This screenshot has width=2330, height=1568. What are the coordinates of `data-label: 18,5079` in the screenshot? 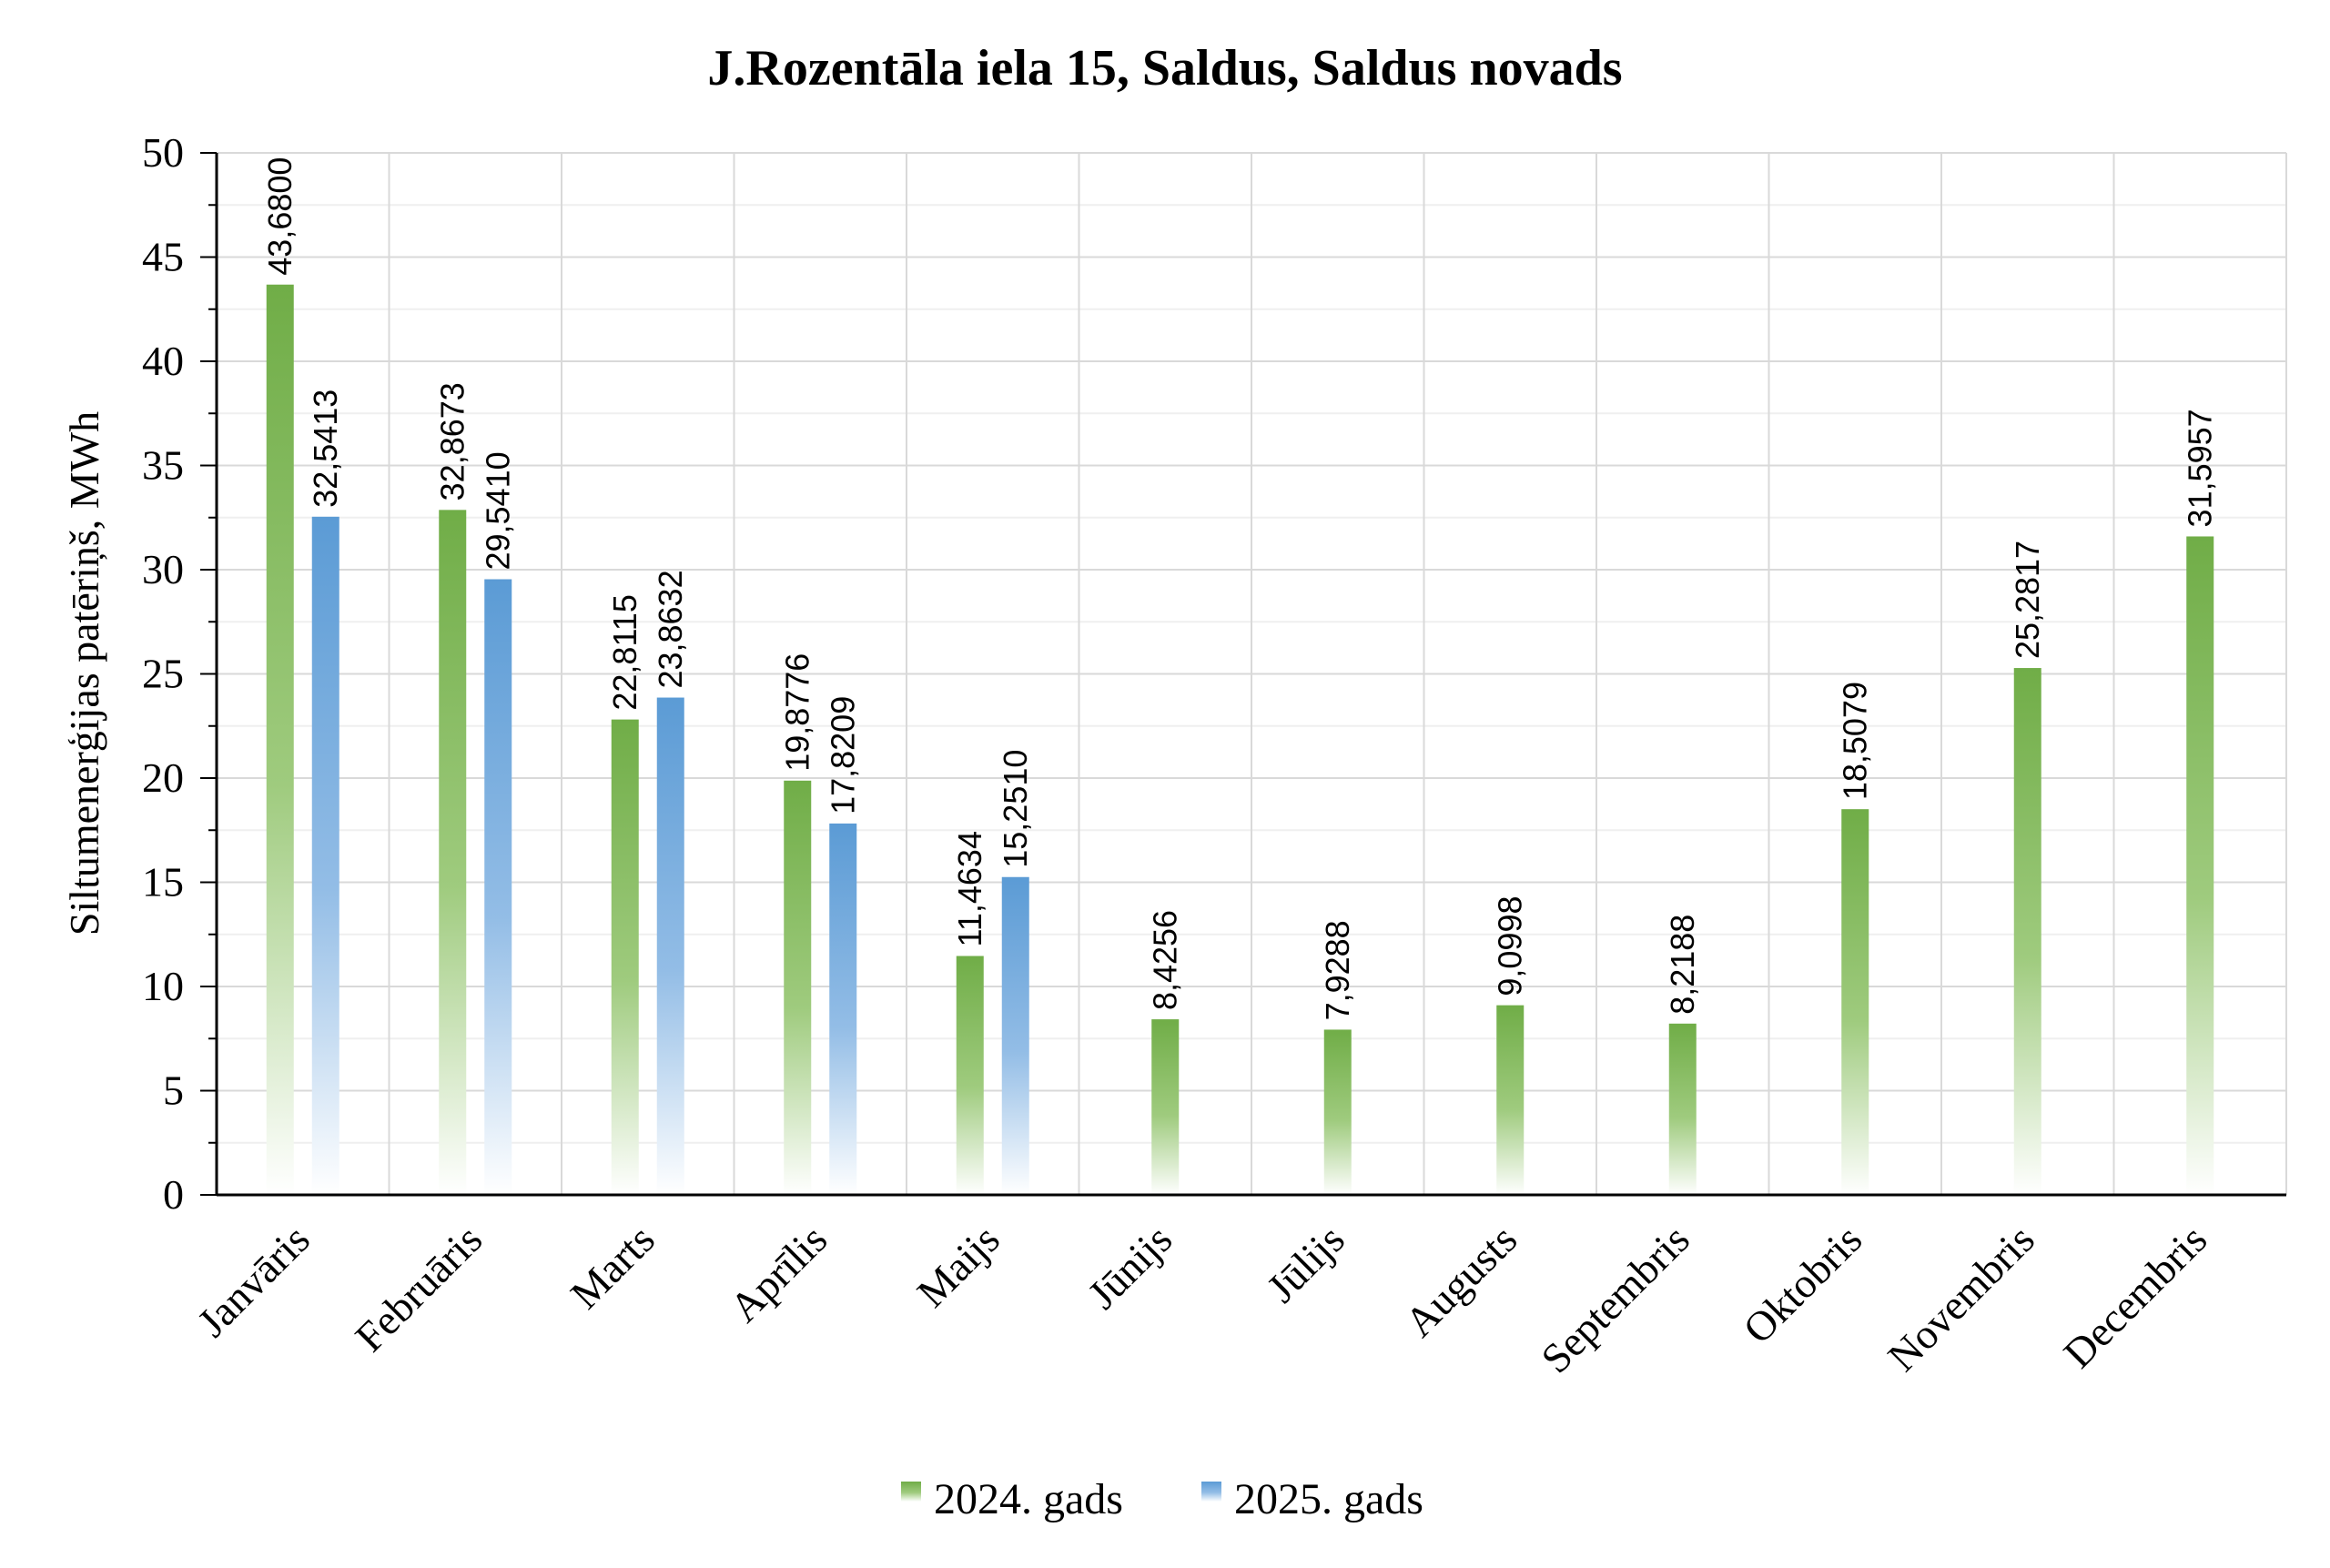 It's located at (1854, 741).